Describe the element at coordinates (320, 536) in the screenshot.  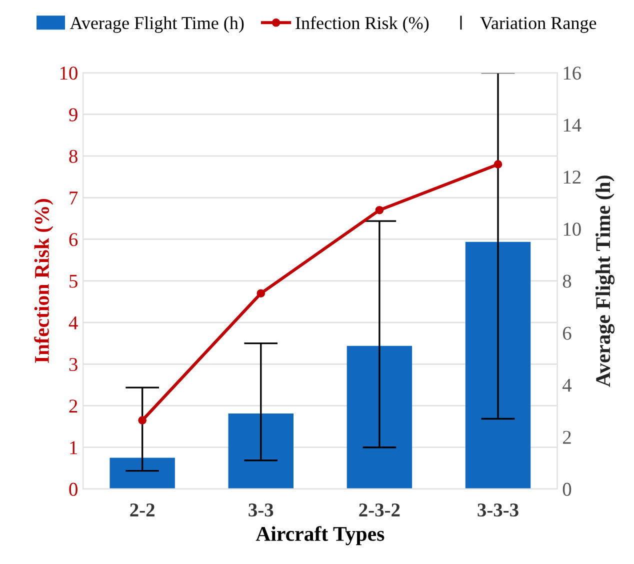
I see `x-axis-title: Aircraft Types` at that location.